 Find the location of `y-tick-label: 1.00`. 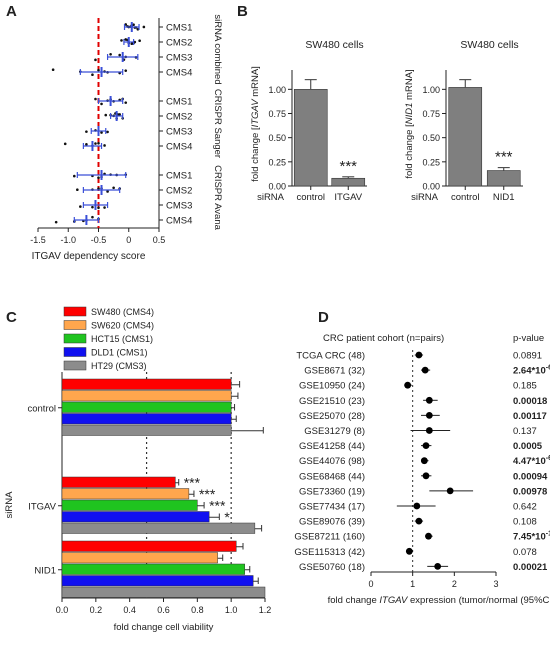

y-tick-label: 1.00 is located at coordinates (431, 90).